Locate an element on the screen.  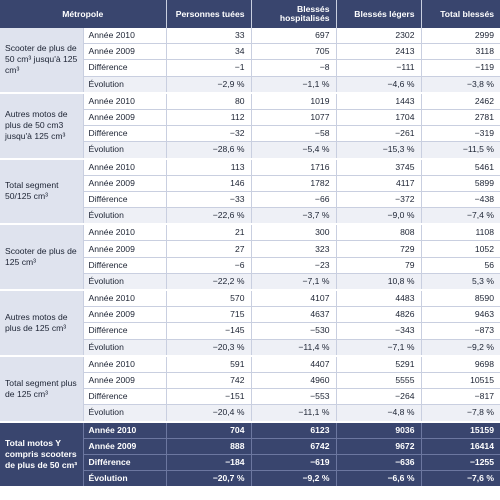
hospitalised-cell: 323 is located at coordinates (294, 249).